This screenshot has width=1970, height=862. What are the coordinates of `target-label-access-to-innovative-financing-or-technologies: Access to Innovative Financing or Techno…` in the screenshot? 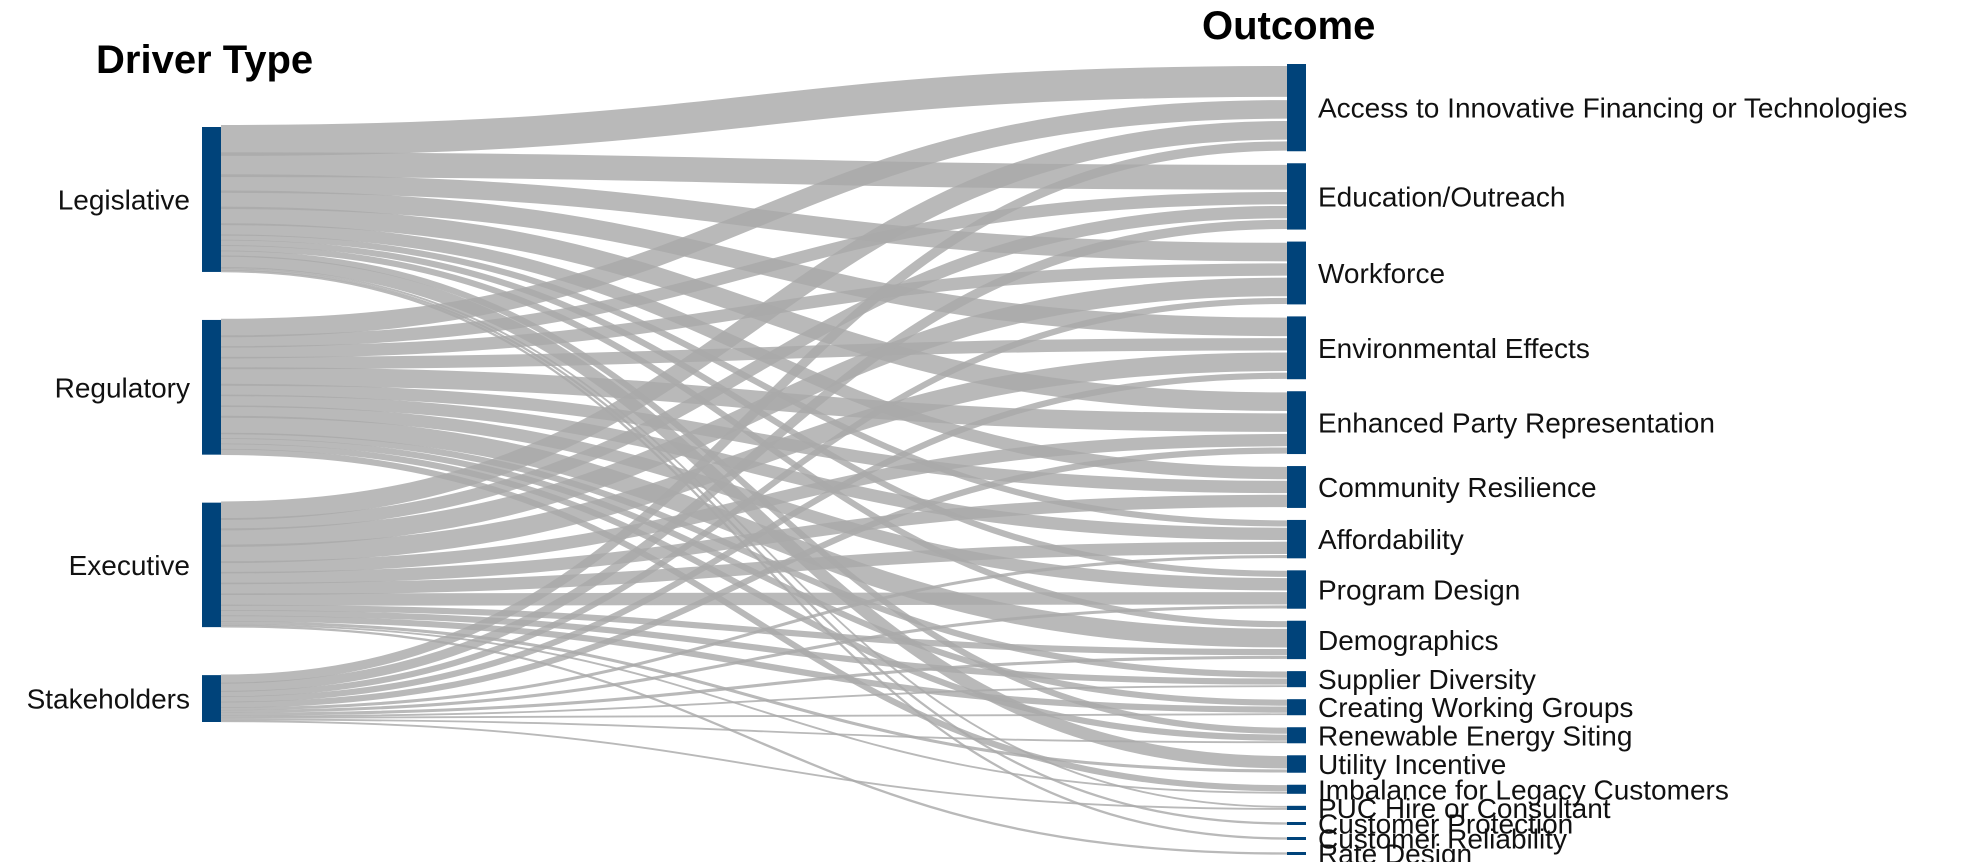 It's located at (1612, 108).